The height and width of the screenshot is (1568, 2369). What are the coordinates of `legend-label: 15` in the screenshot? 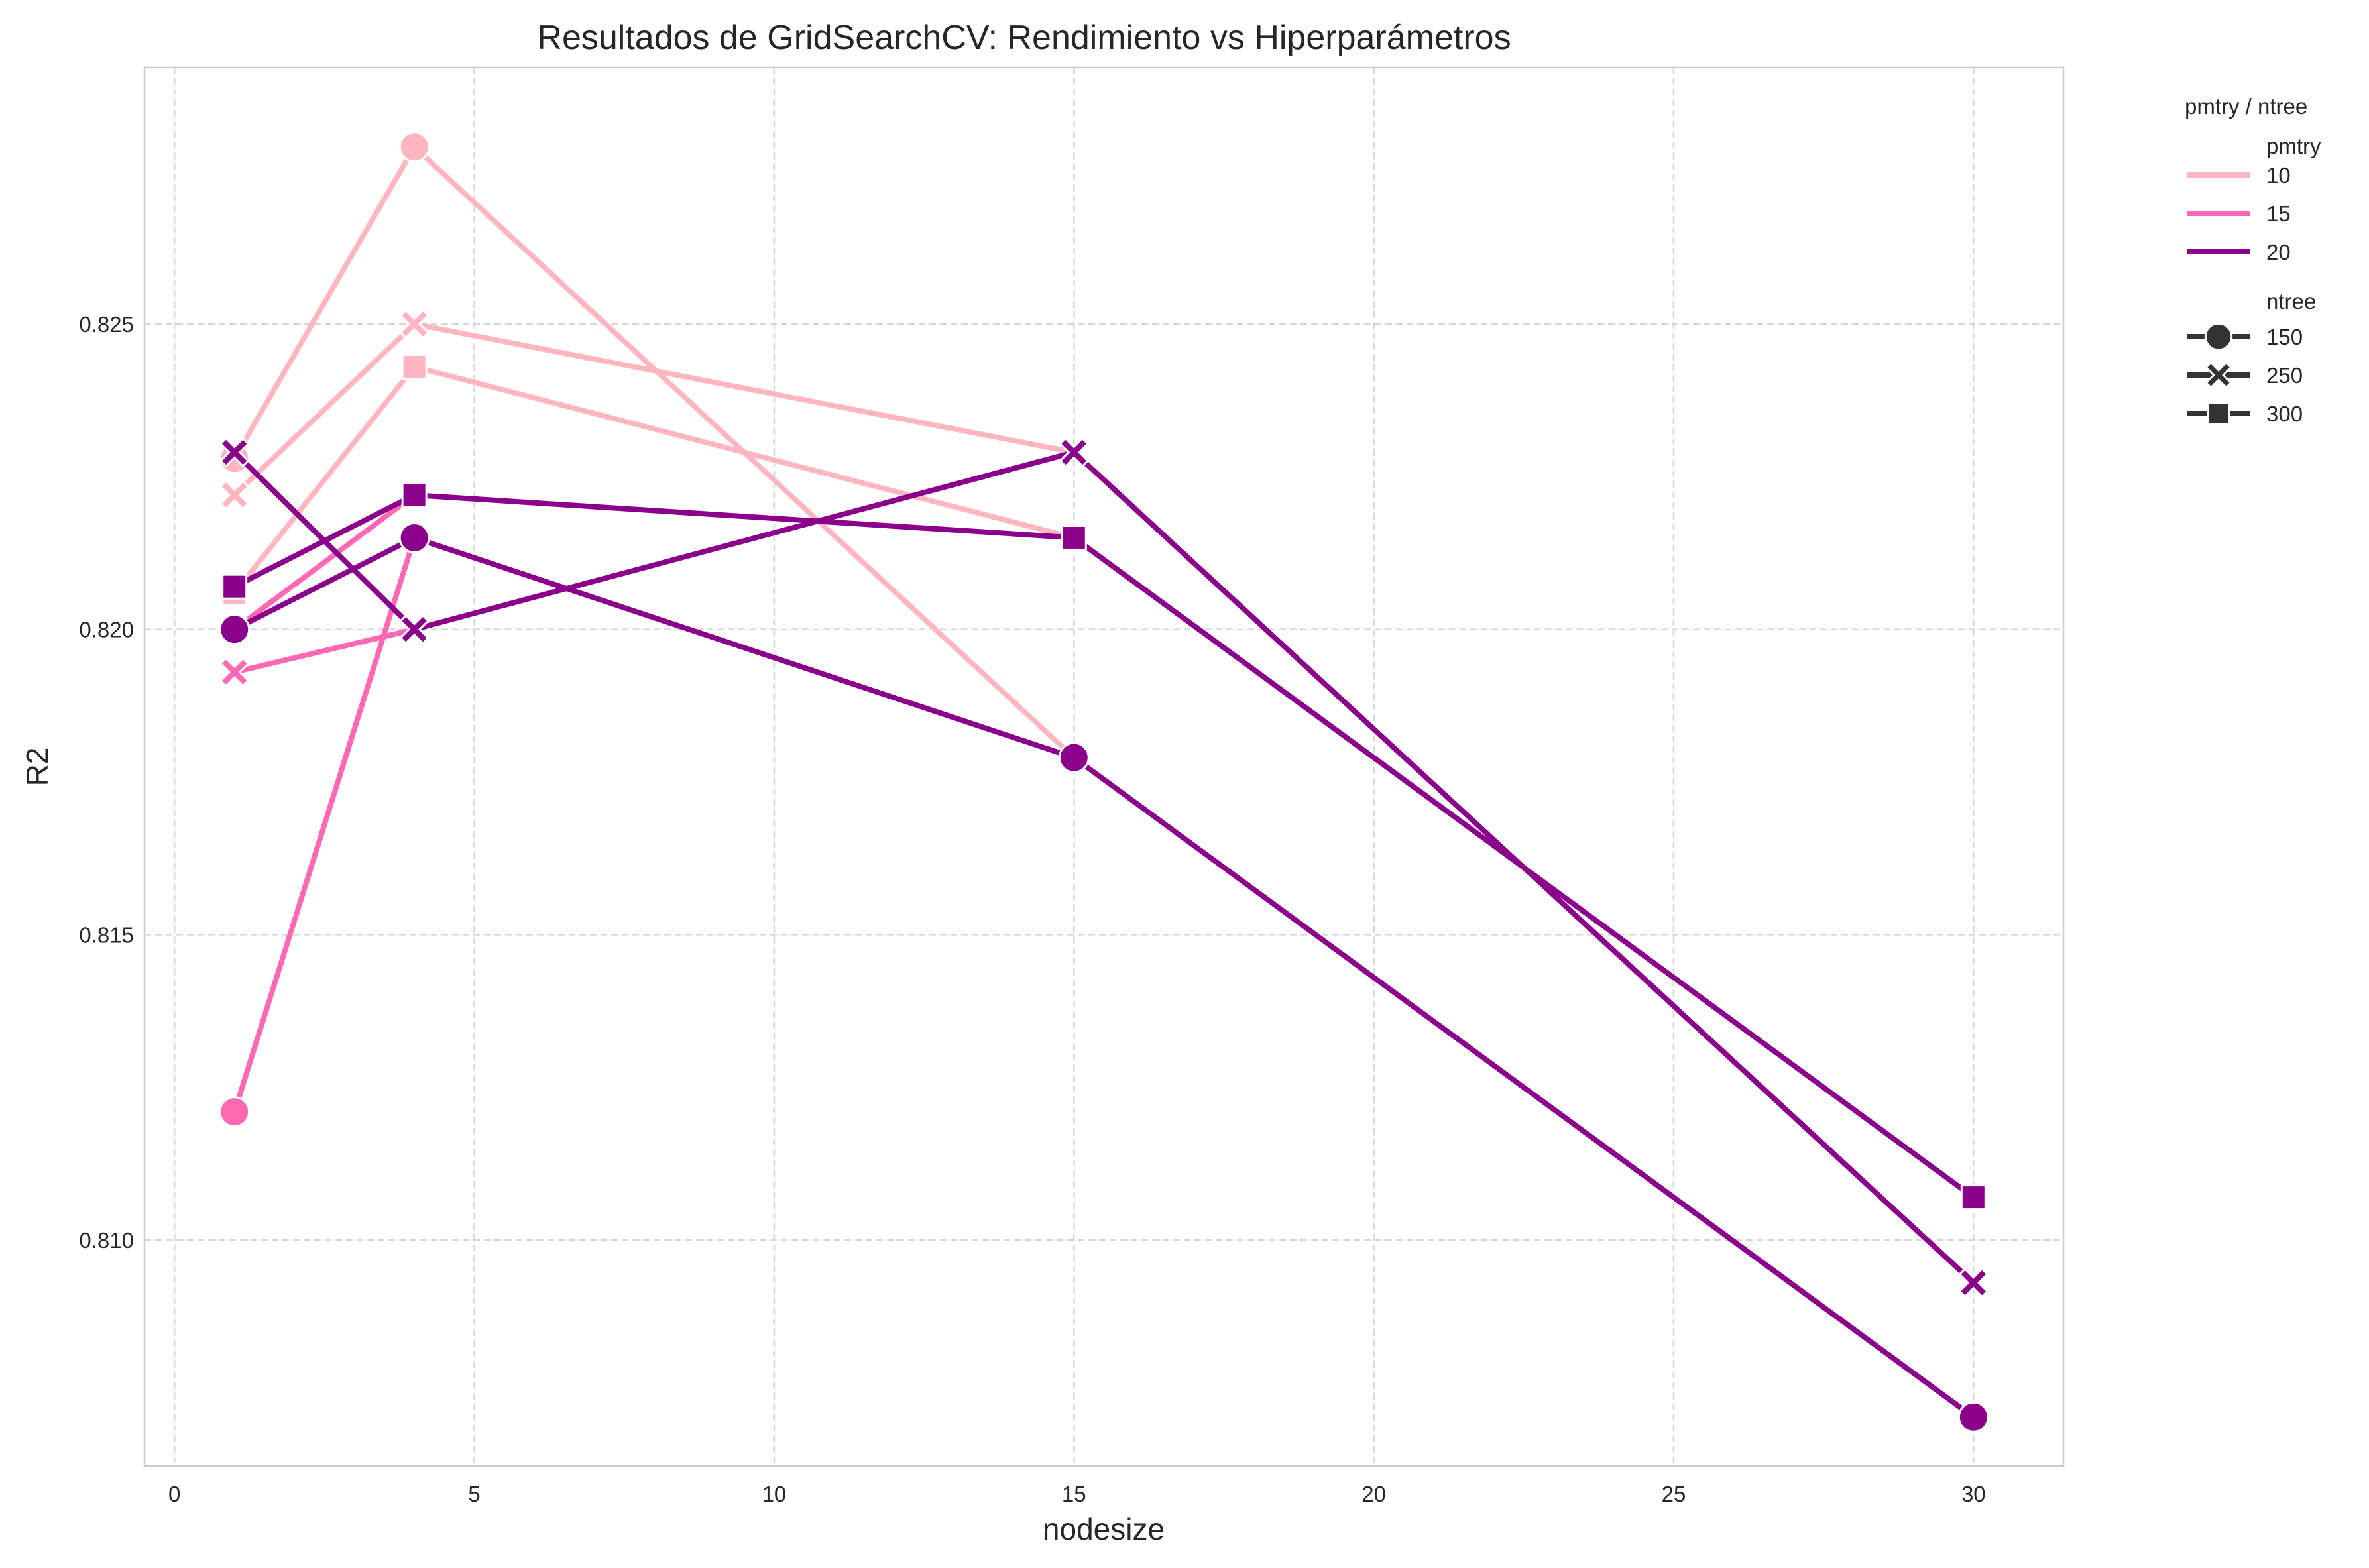 It's located at (2278, 214).